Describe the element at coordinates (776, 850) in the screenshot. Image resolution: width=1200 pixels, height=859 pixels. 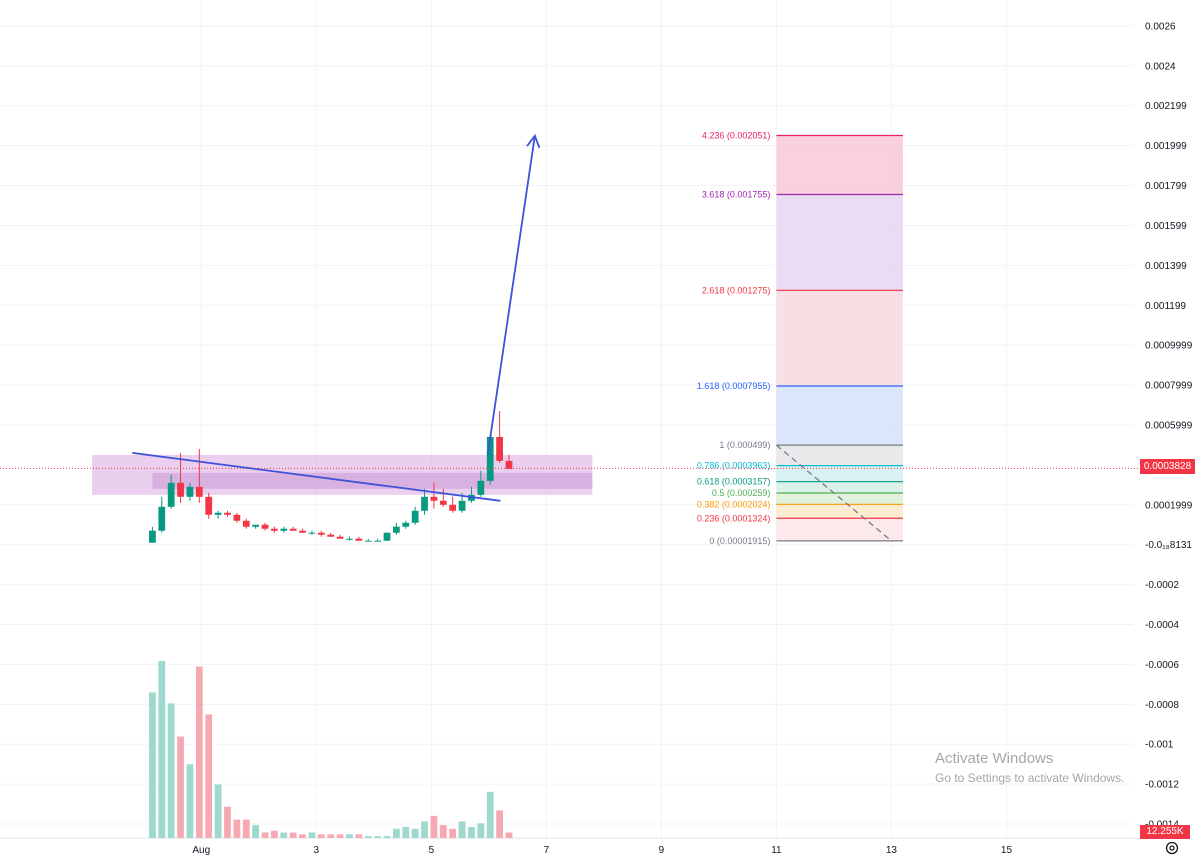
I see `x-tick-label: 11` at that location.